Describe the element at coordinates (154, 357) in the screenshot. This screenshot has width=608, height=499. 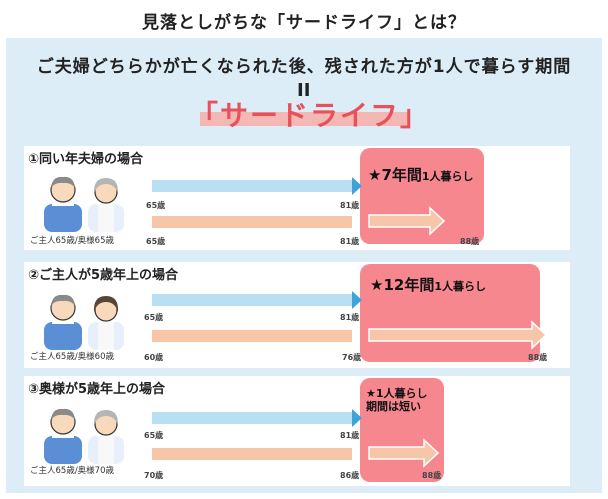
I see `wife-start-age: 60歳` at that location.